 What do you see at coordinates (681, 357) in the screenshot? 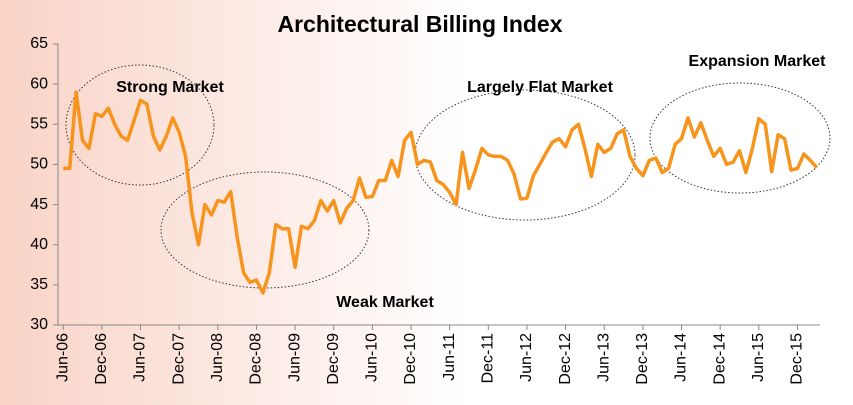
I see `x-tick-label: Jun-14` at bounding box center [681, 357].